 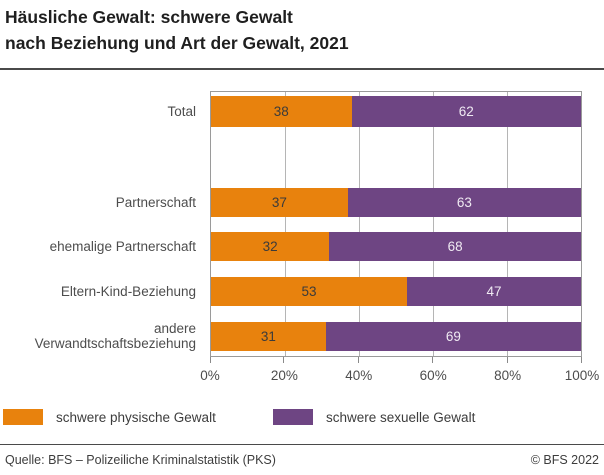 I want to click on chart-title-line1: Häusliche Gewalt: schwere Gewalt, so click(x=149, y=17).